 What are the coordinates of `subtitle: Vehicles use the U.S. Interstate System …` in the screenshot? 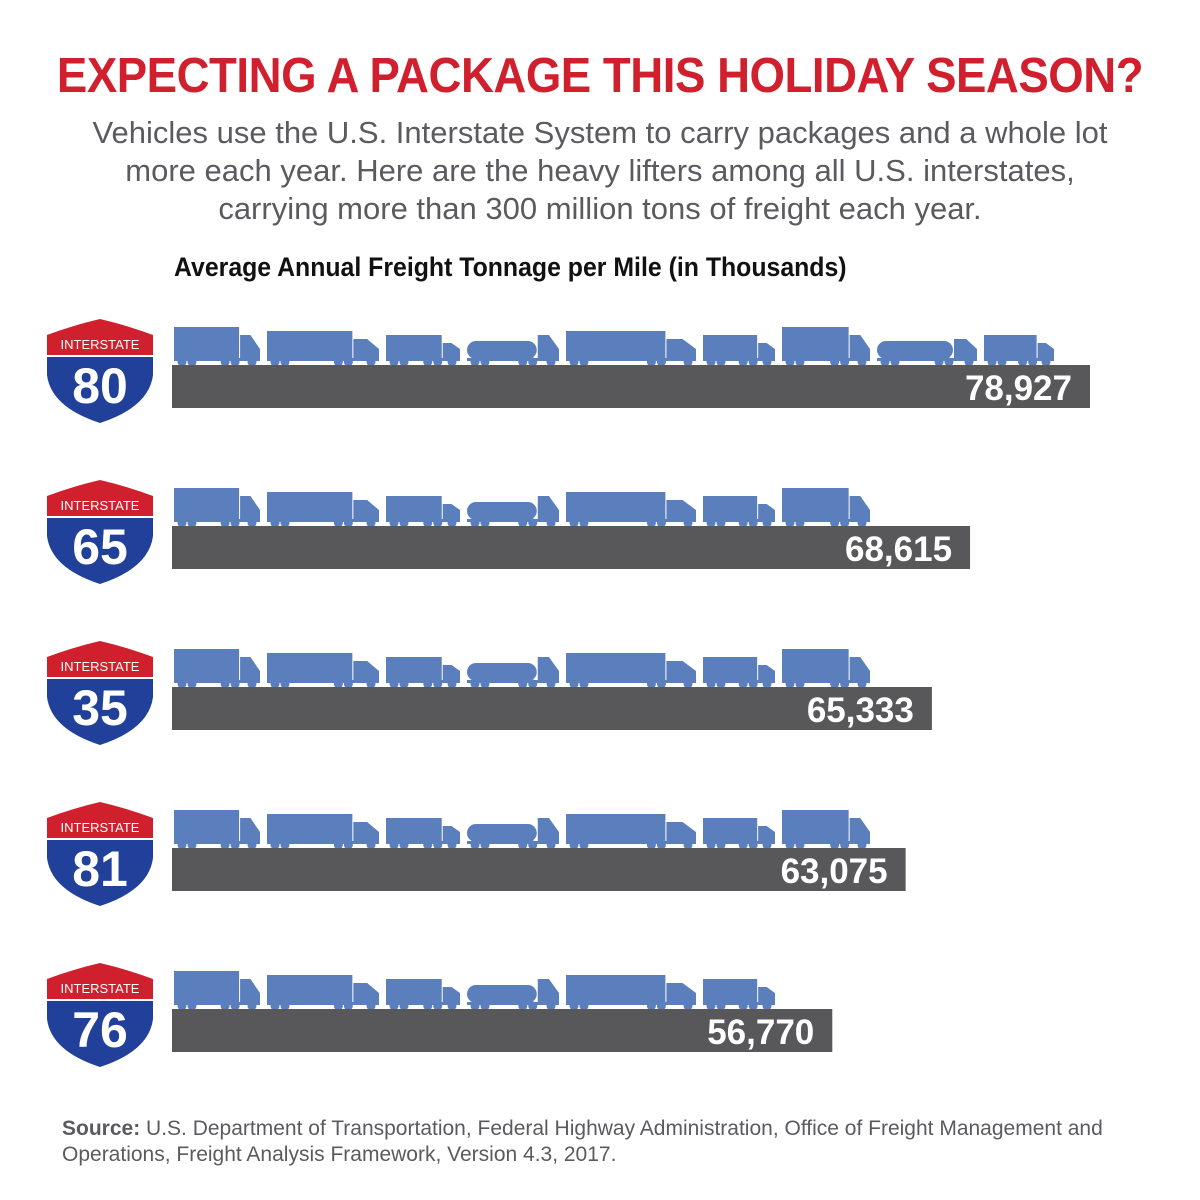 It's located at (600, 171).